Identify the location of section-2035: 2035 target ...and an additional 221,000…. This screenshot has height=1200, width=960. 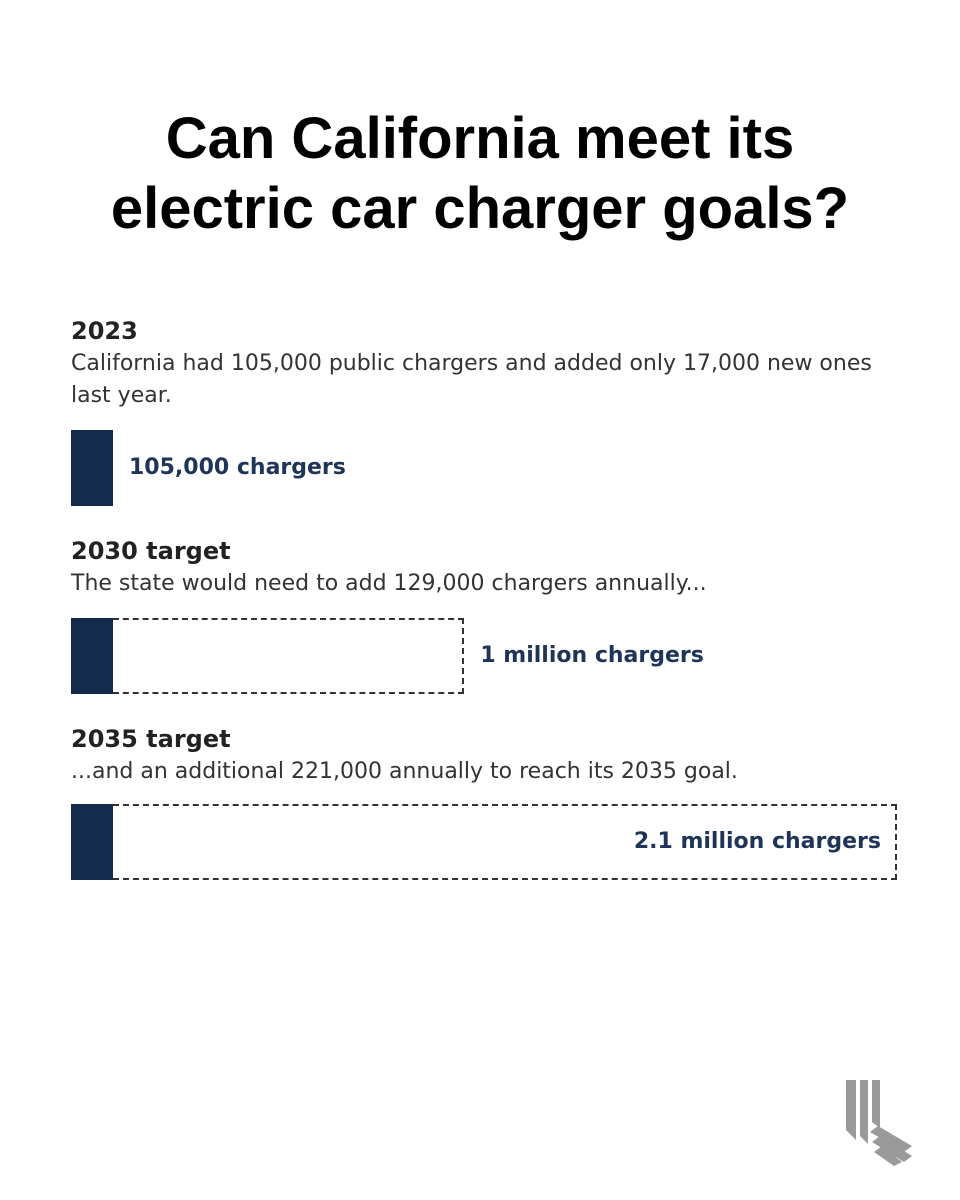
(491, 756).